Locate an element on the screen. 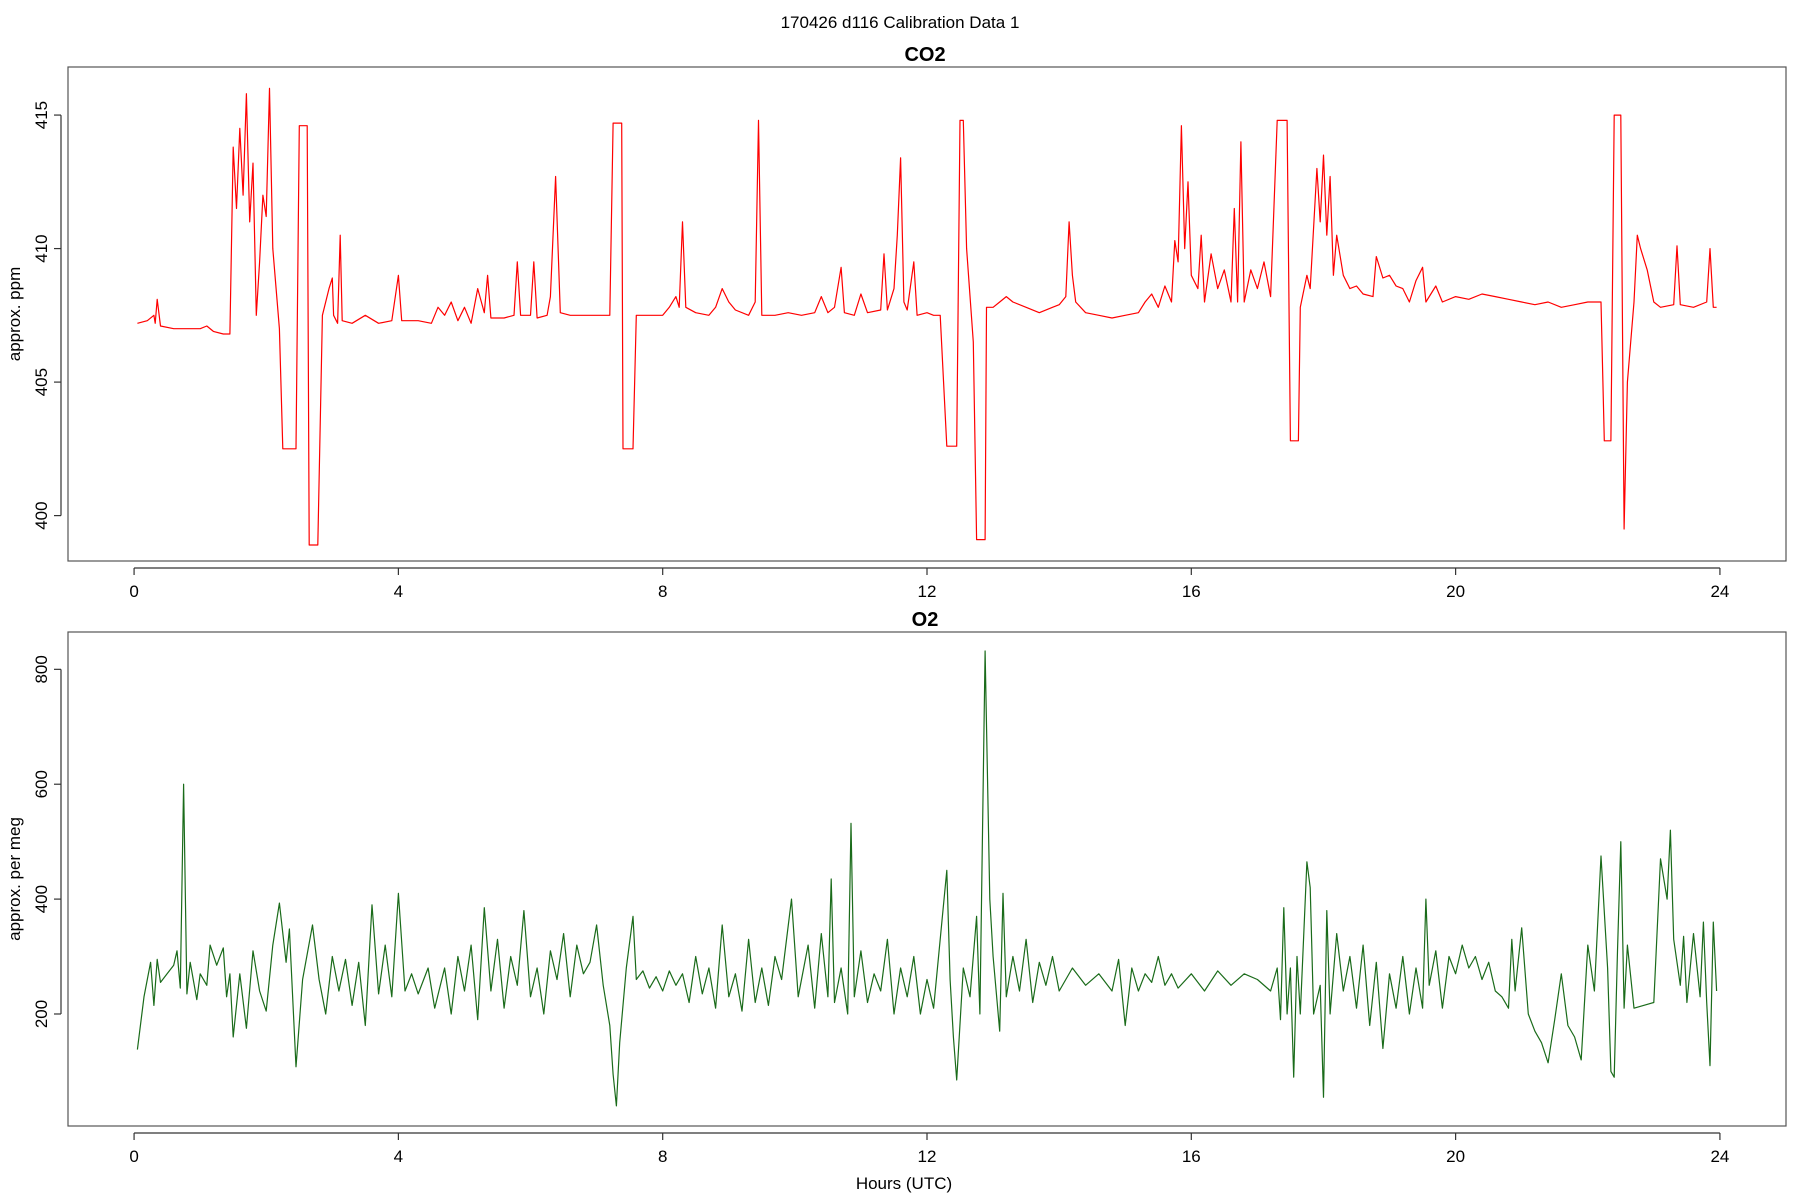 The image size is (1800, 1200). co2-y-axis-label: approx. ppm is located at coordinates (14, 314).